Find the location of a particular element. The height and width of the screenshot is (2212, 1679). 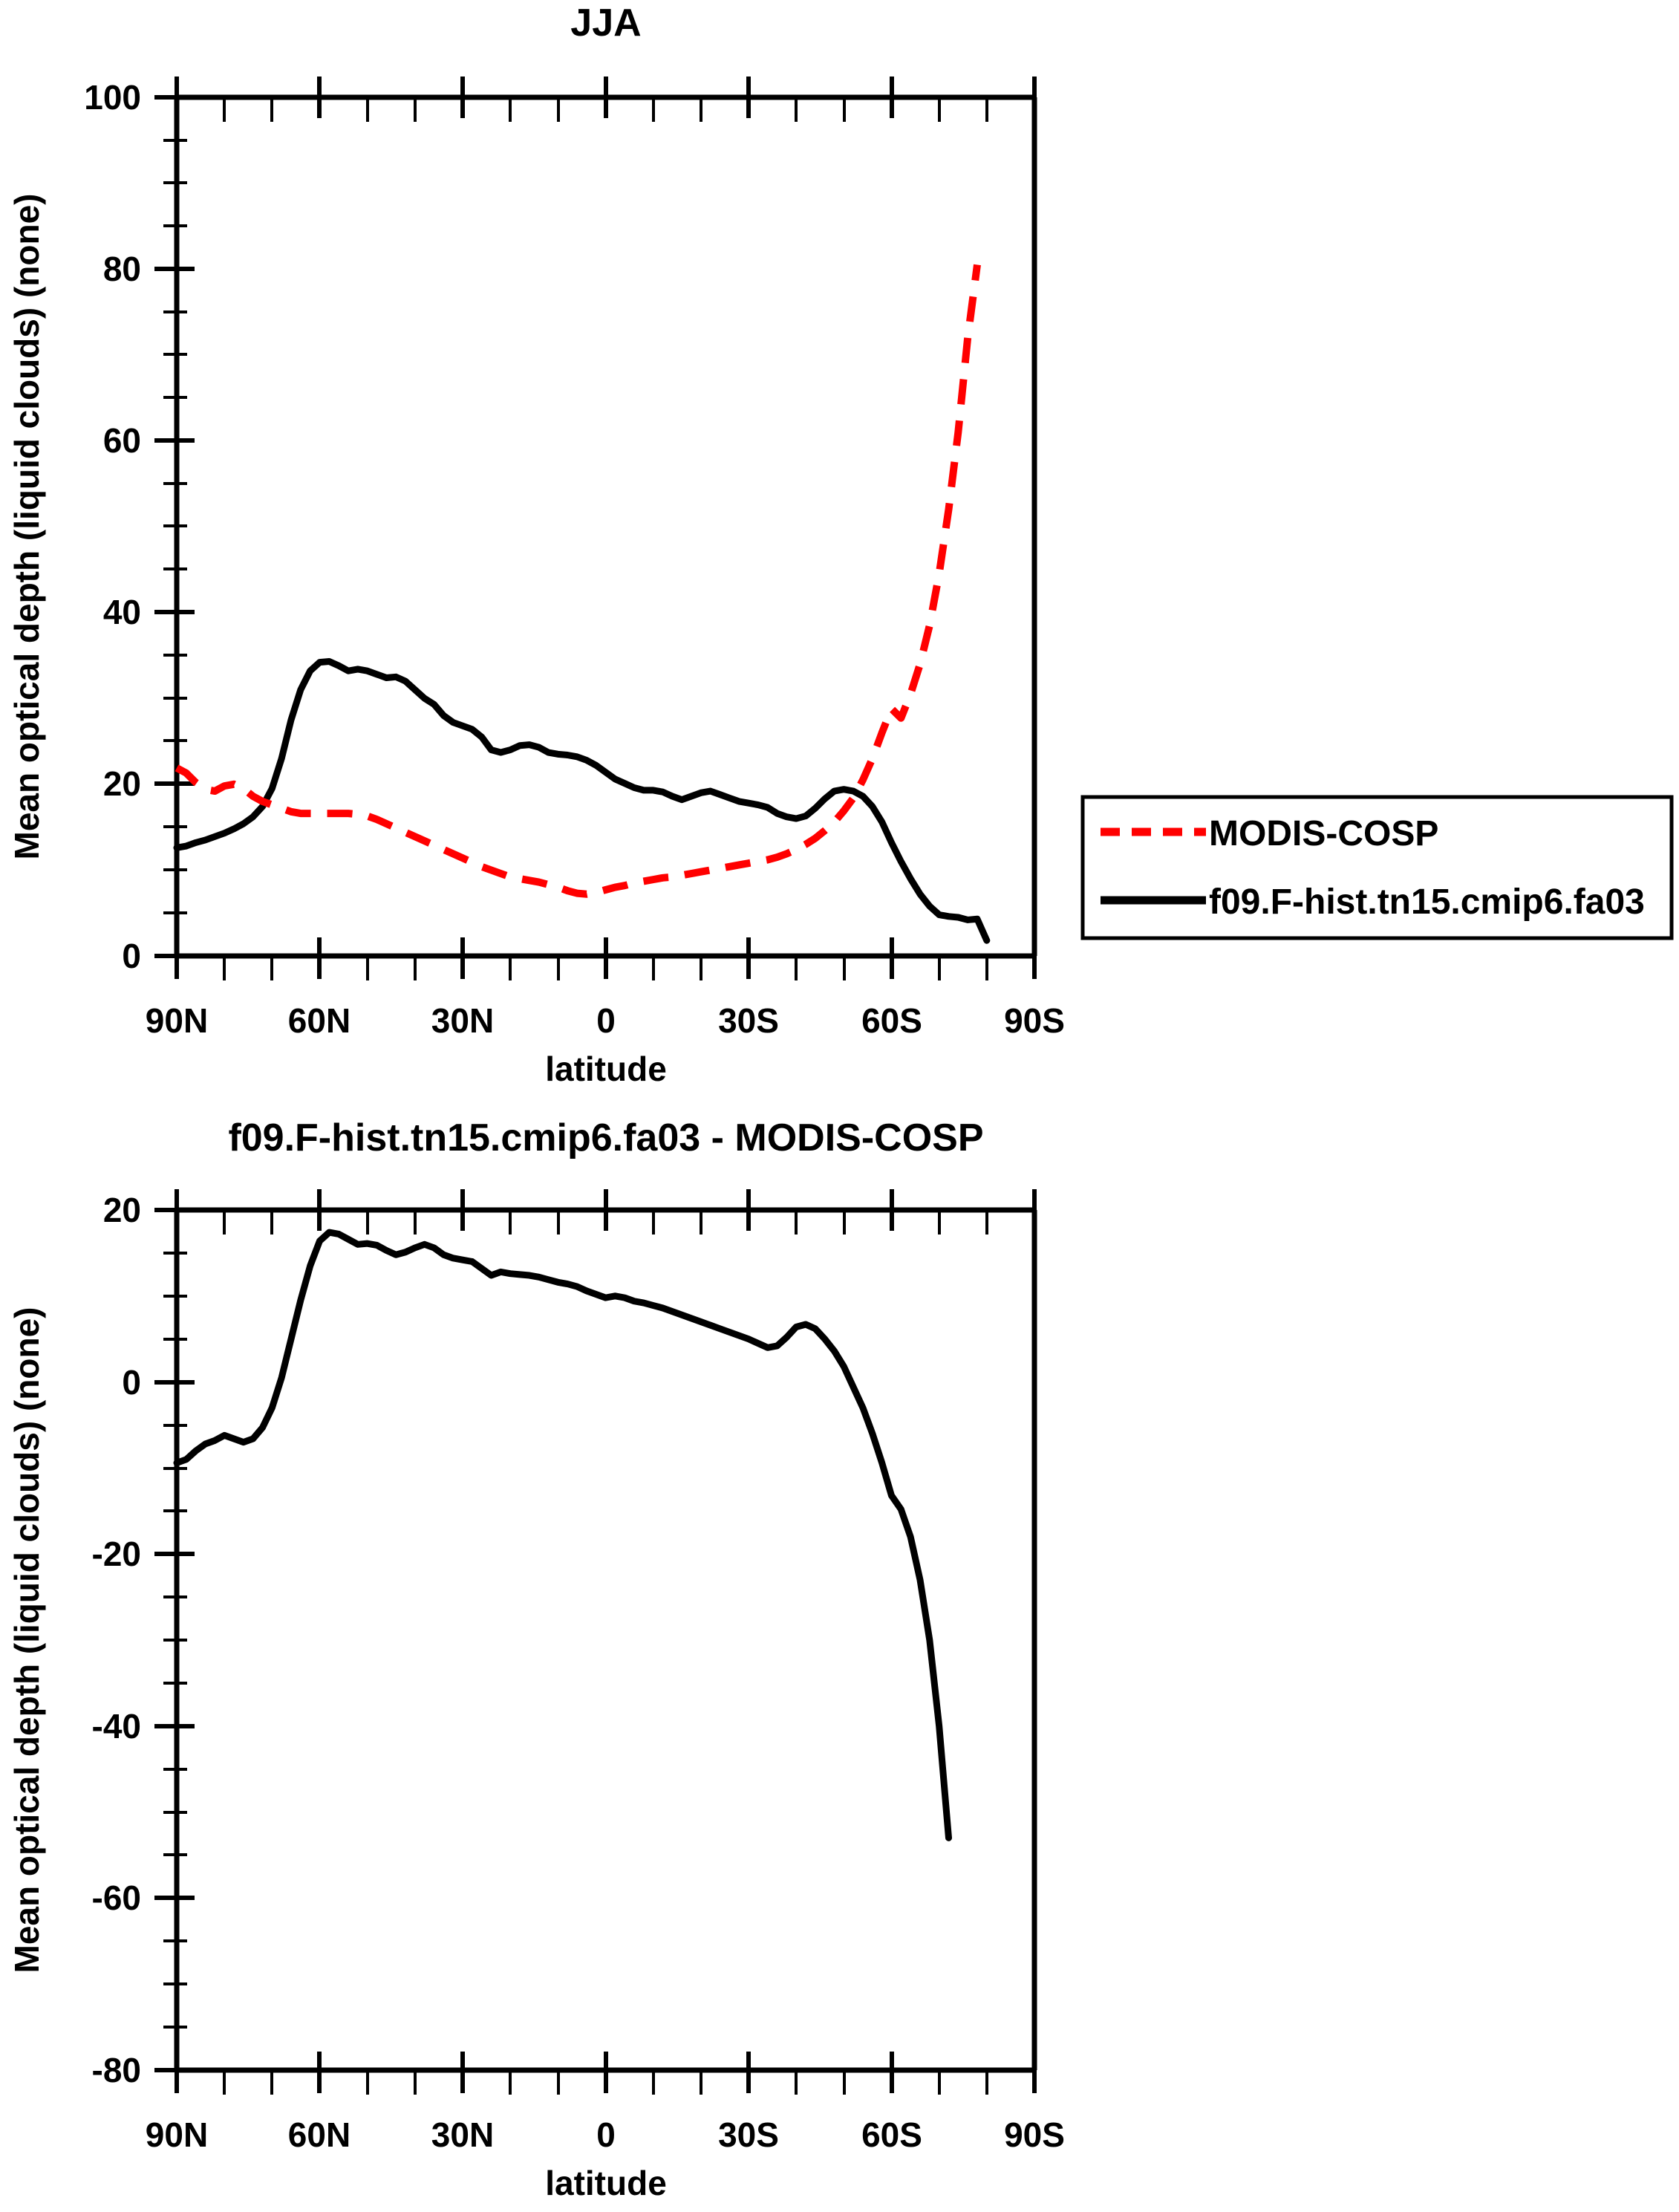

panel-bottom-xtick-0: 0 is located at coordinates (606, 2134).